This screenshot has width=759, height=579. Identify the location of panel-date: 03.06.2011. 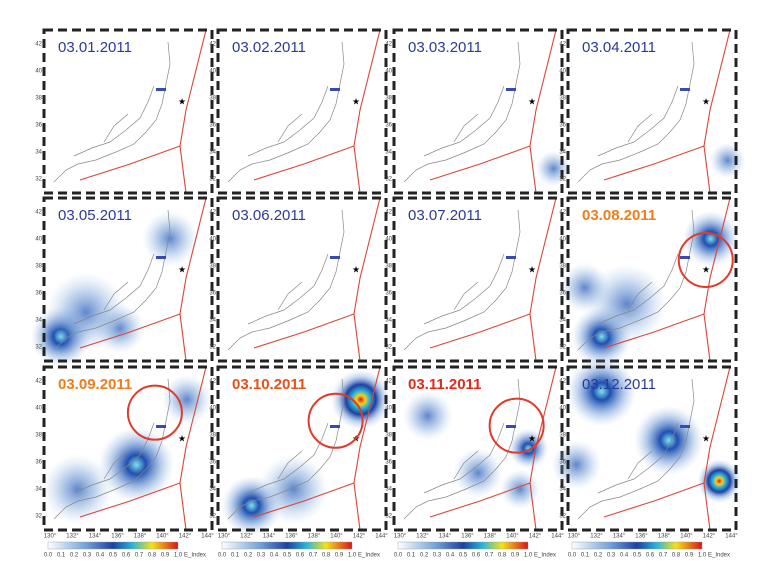
(269, 215).